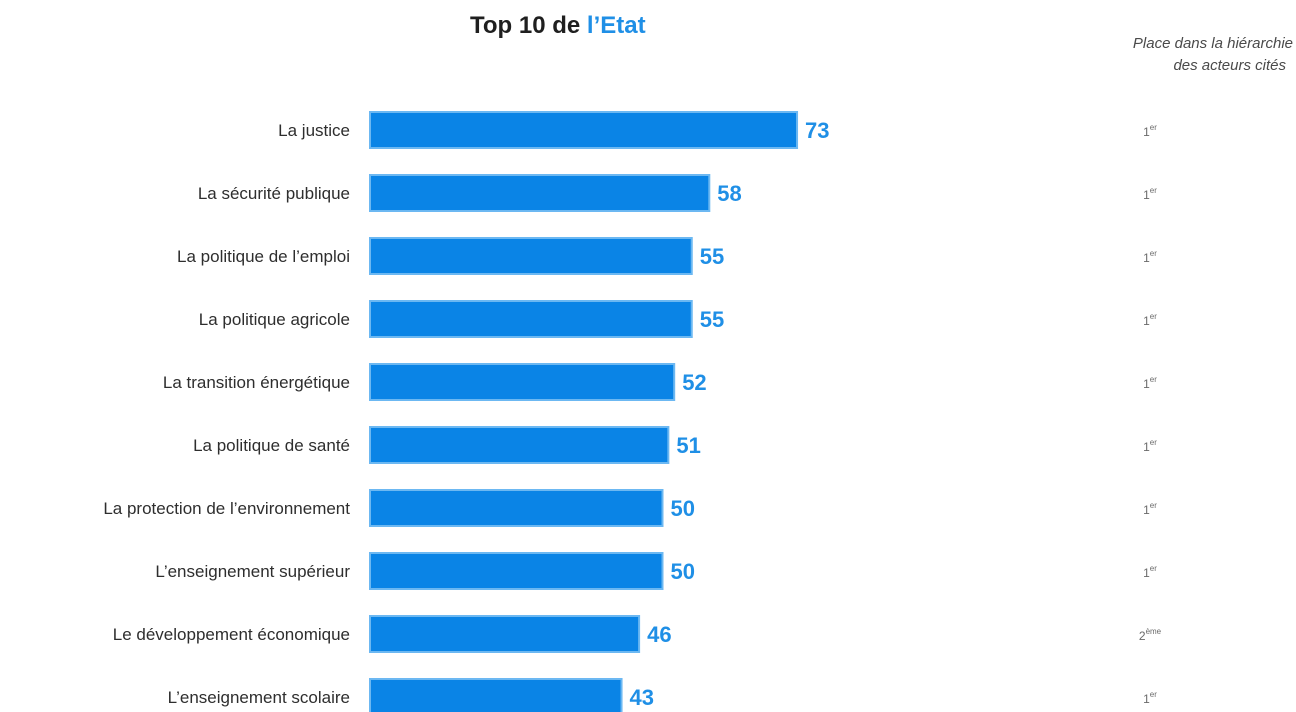 The image size is (1296, 712). What do you see at coordinates (688, 445) in the screenshot?
I see `value-label: 51` at bounding box center [688, 445].